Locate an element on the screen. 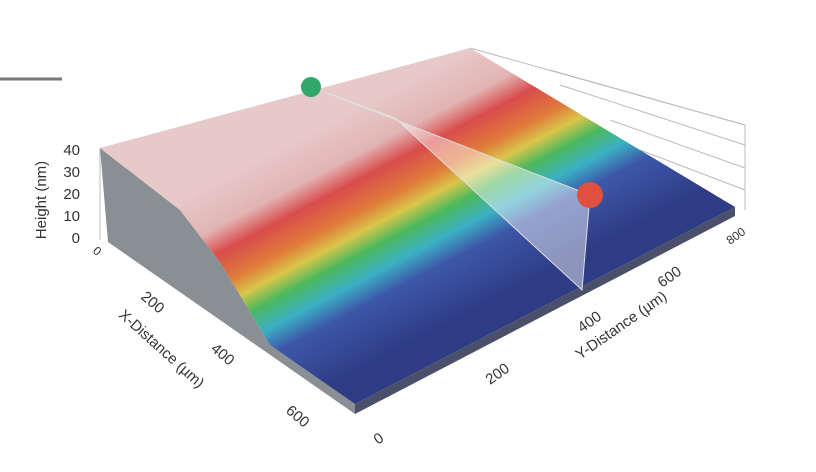 The height and width of the screenshot is (472, 816). height-tick: 20 is located at coordinates (71, 194).